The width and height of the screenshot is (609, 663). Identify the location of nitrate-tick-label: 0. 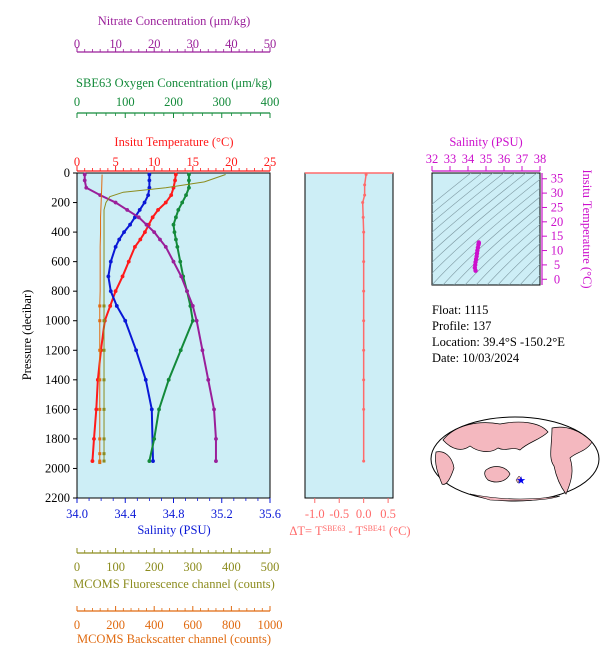
(77, 44).